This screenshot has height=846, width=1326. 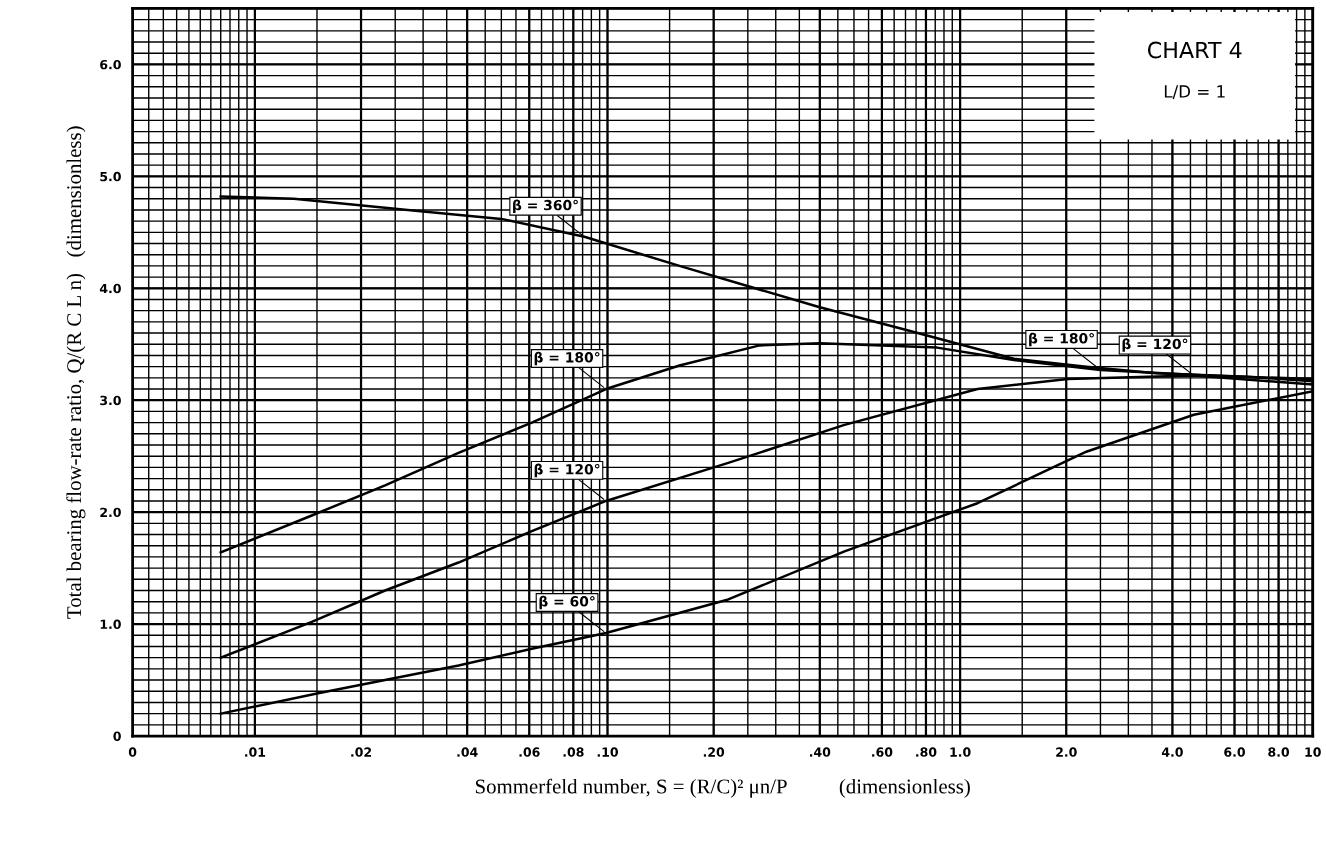 What do you see at coordinates (926, 752) in the screenshot?
I see `x-tick-label: .80` at bounding box center [926, 752].